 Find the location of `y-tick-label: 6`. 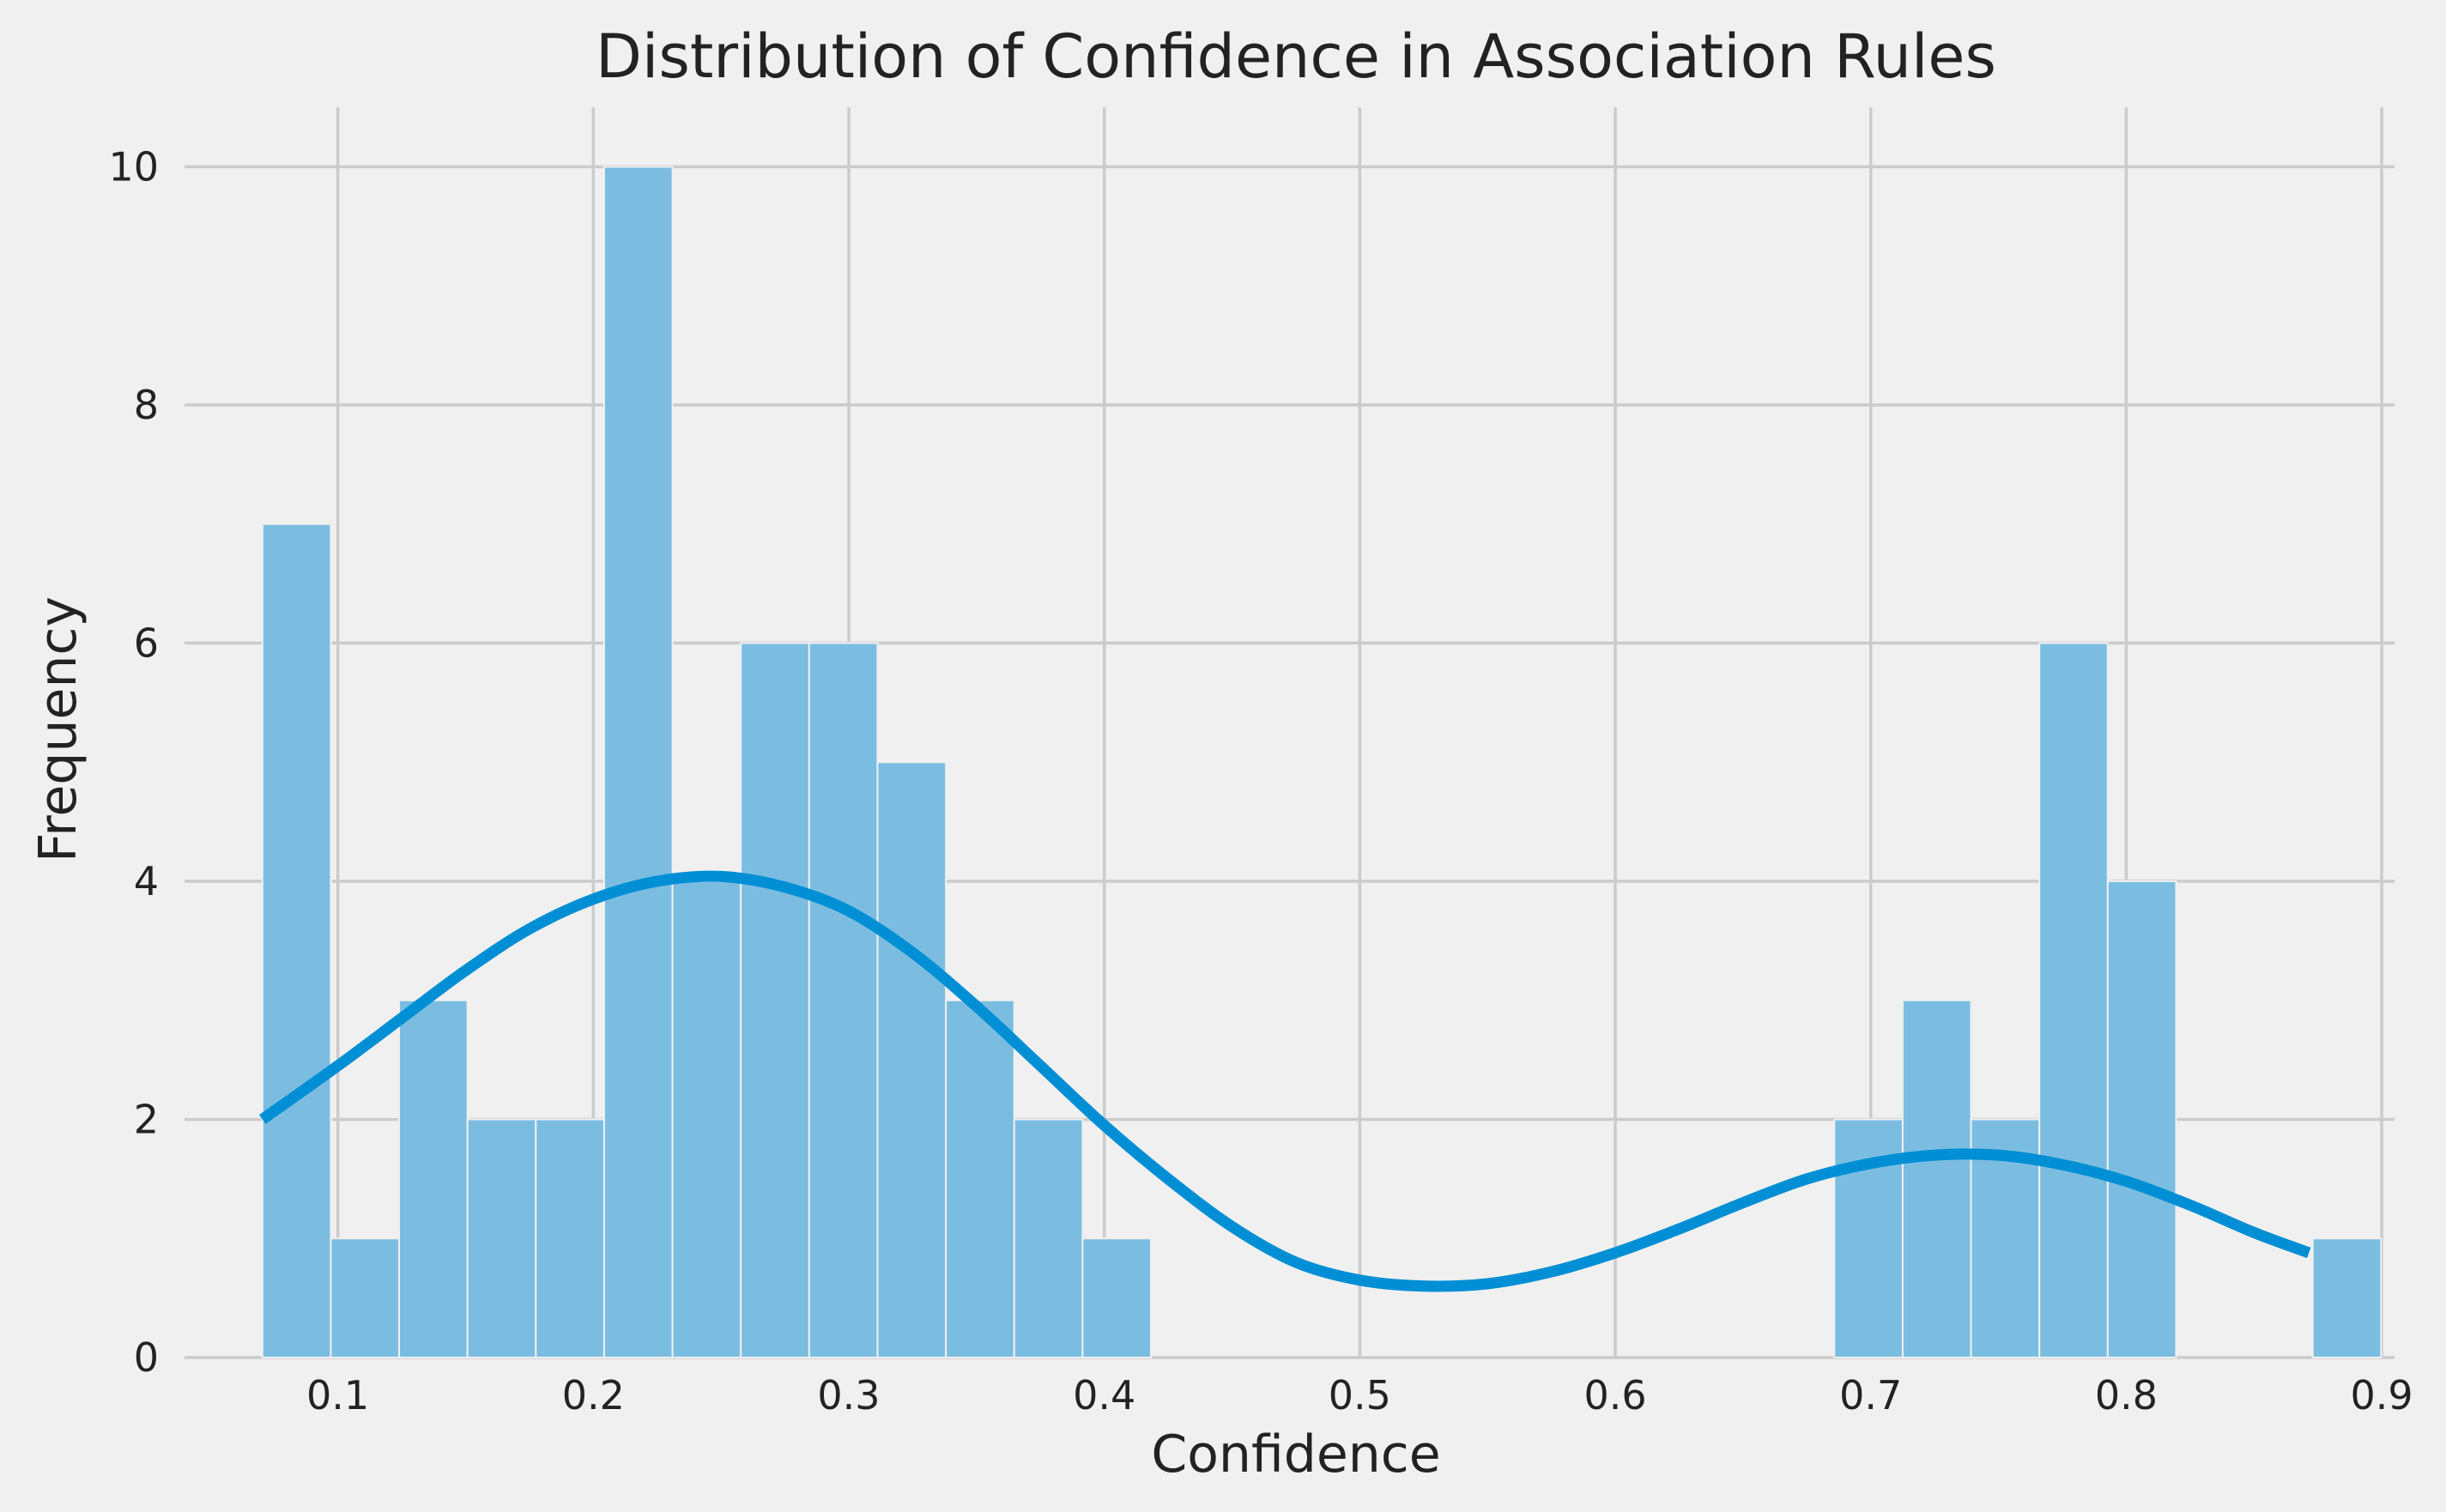

y-tick-label: 6 is located at coordinates (146, 643).